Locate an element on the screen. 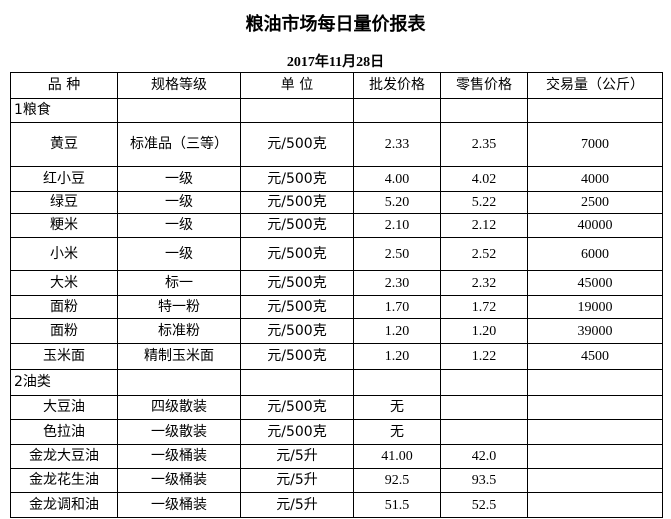 The width and height of the screenshot is (671, 519). table-row: 面粉 标准粉 元/500克 1.20 1.20 39000 is located at coordinates (336, 331).